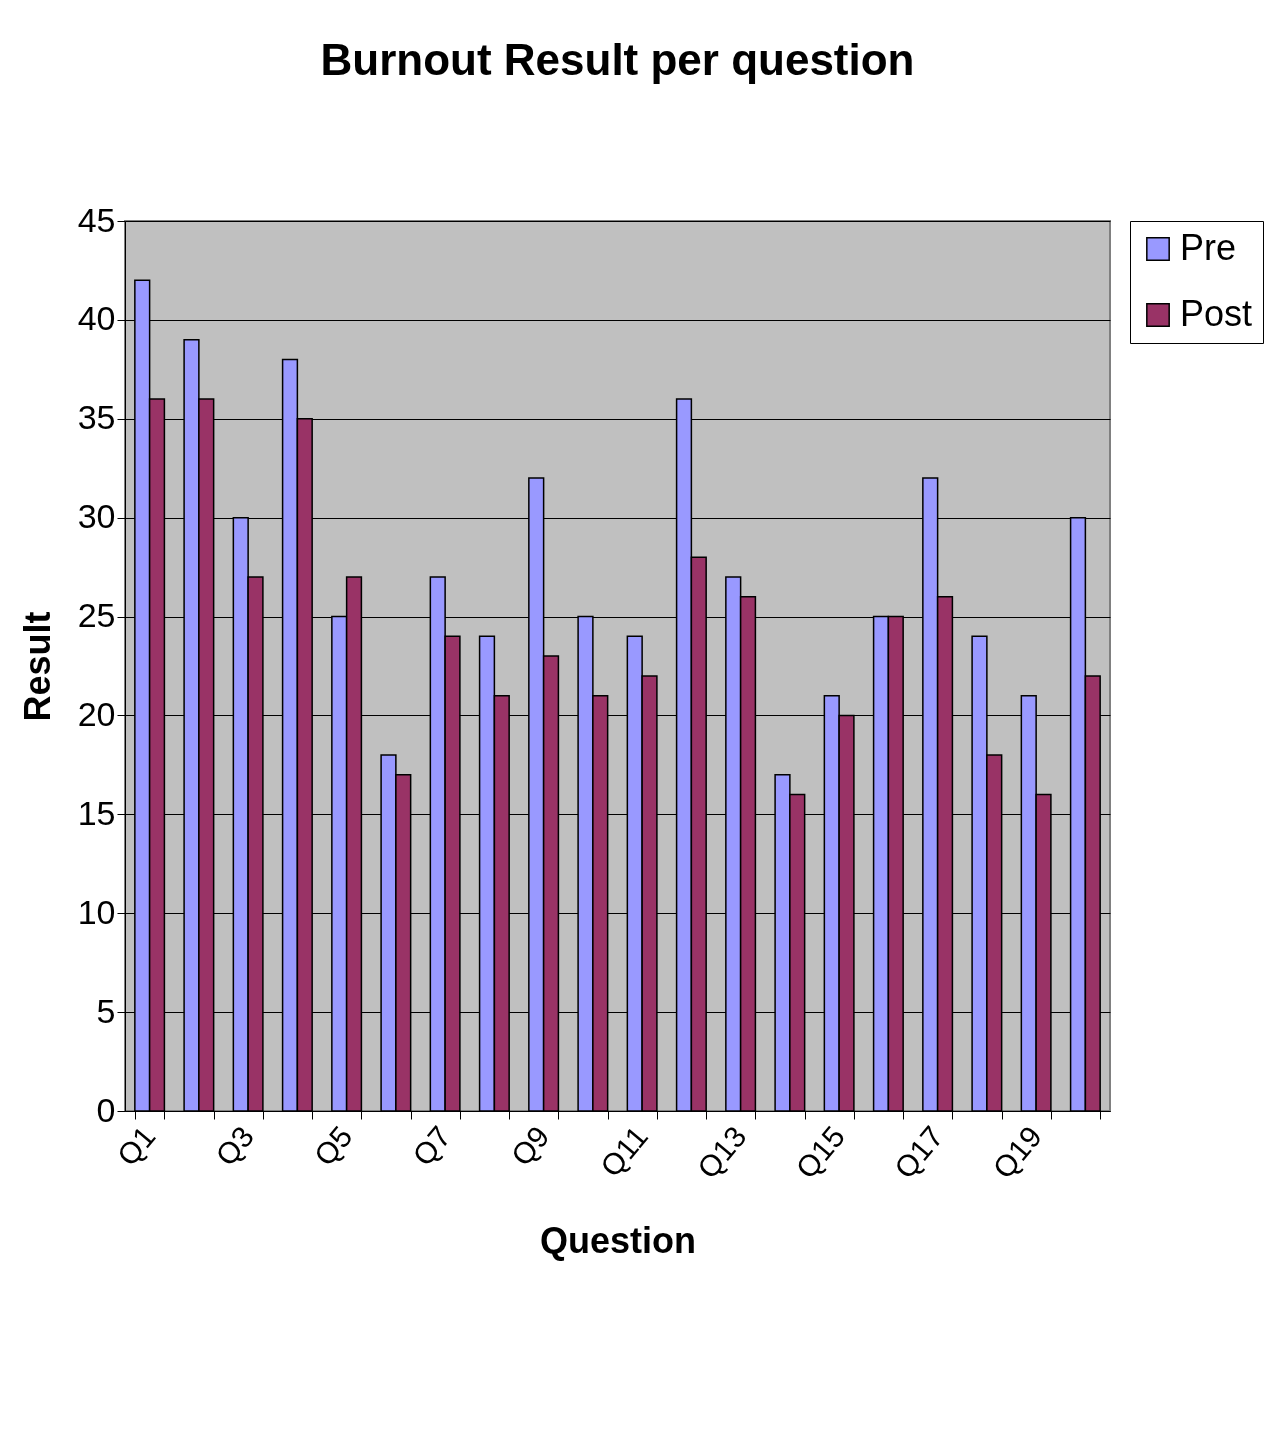  Describe the element at coordinates (96, 911) in the screenshot. I see `y-tick-label: 10` at that location.